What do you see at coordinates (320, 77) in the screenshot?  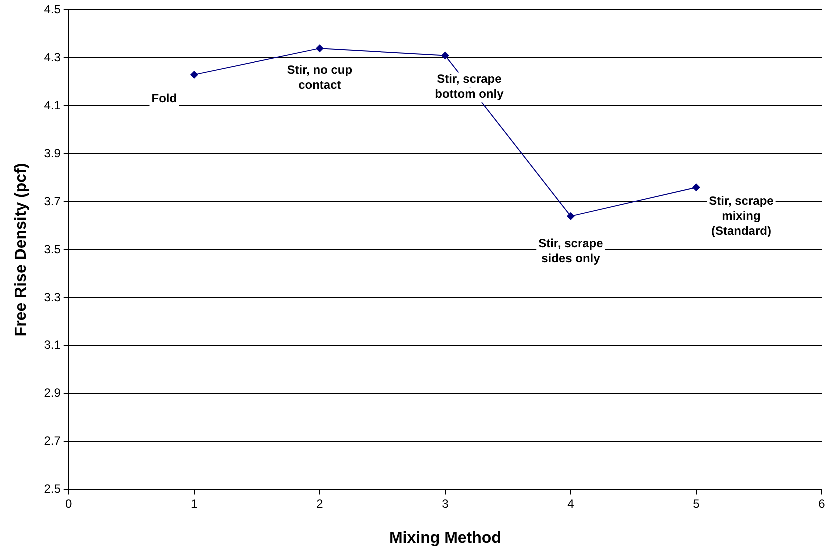 I see `annotation: Stir, no cup contact` at bounding box center [320, 77].